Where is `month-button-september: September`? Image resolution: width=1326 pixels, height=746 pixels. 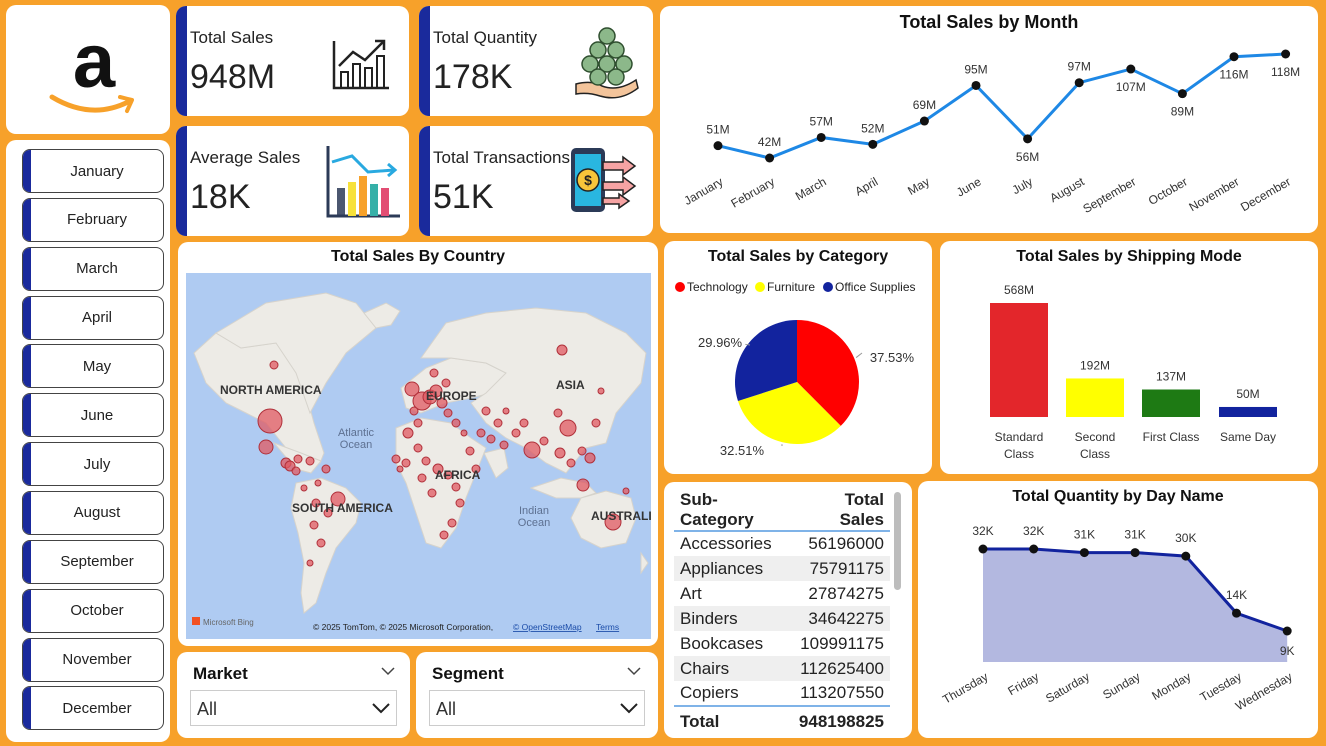
month-button-september: September is located at coordinates (93, 561).